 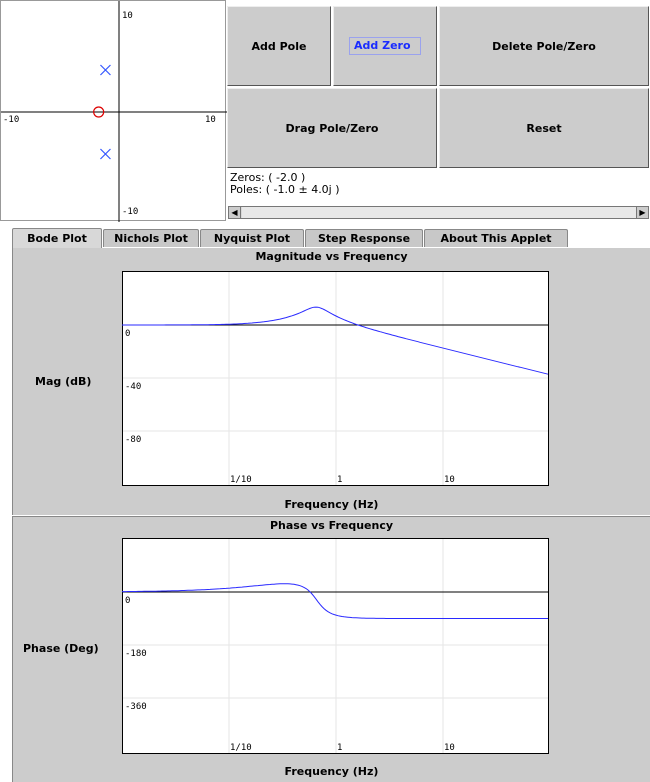 I want to click on tab-label: Nichols Plot, so click(x=151, y=238).